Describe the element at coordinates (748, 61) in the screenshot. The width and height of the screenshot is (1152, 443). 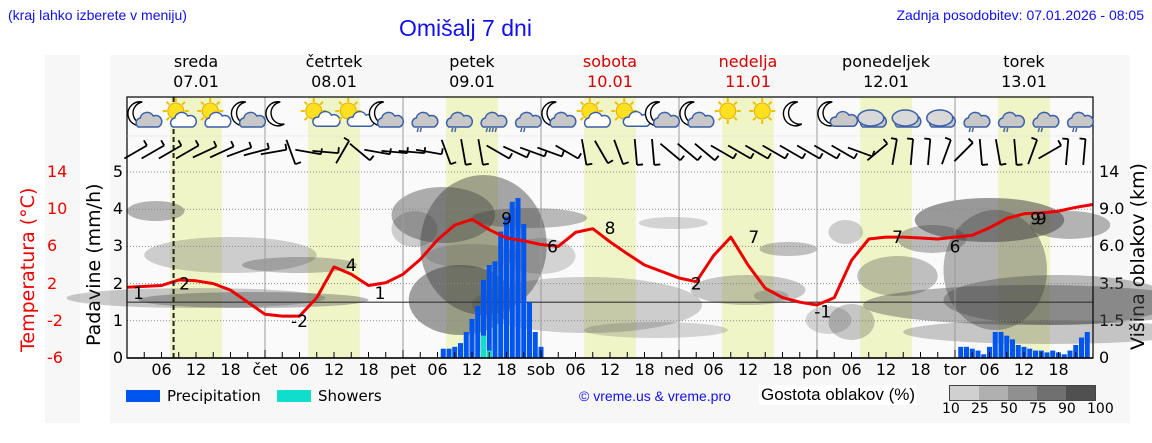
I see `day-name: nedelja` at that location.